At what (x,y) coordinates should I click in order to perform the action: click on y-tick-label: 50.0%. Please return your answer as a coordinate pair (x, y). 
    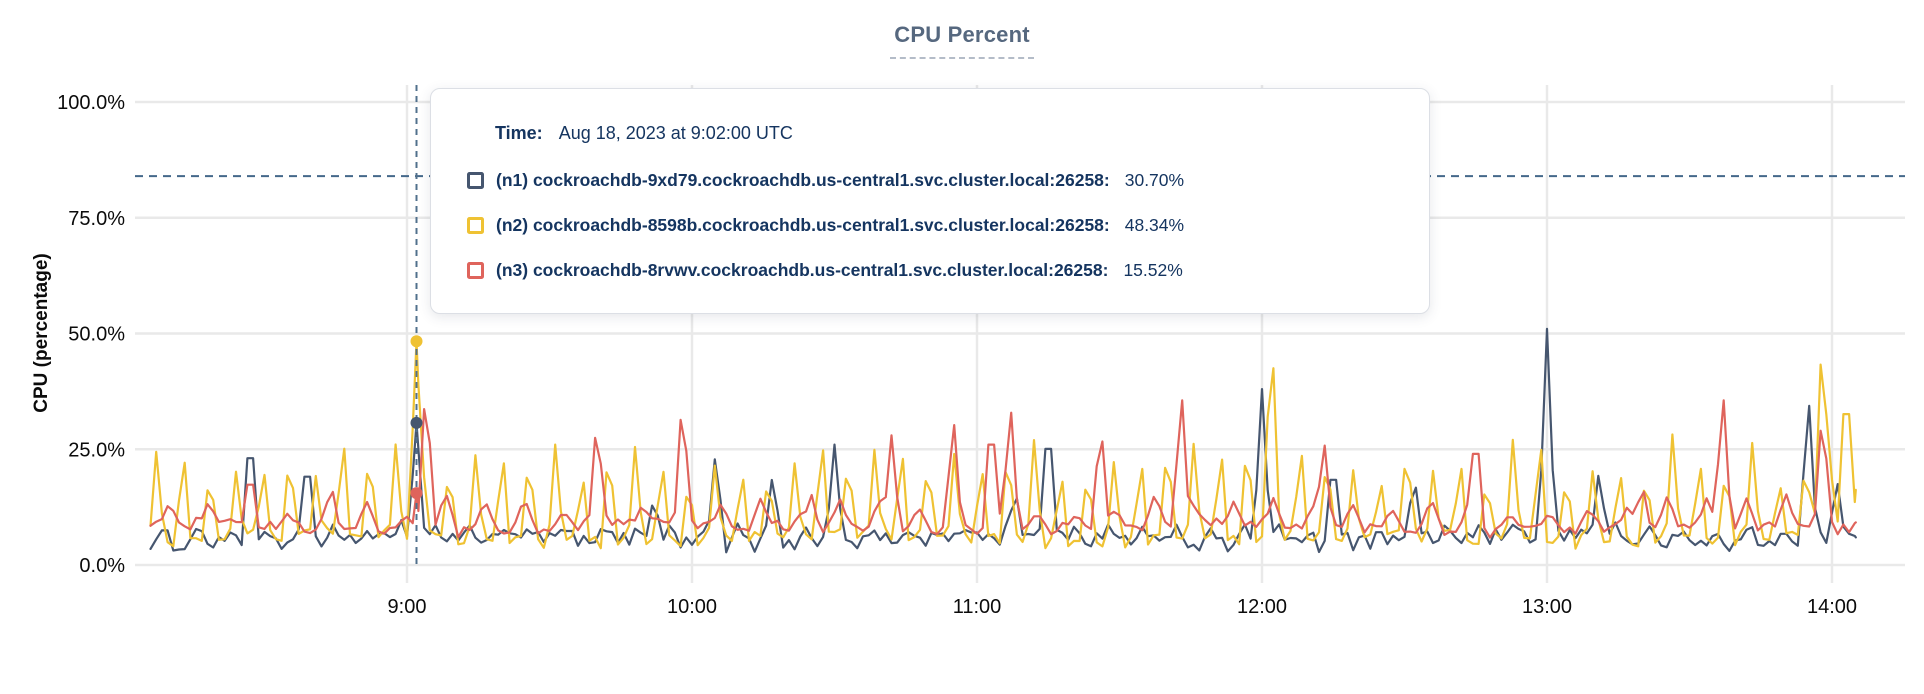
    Looking at the image, I should click on (96, 335).